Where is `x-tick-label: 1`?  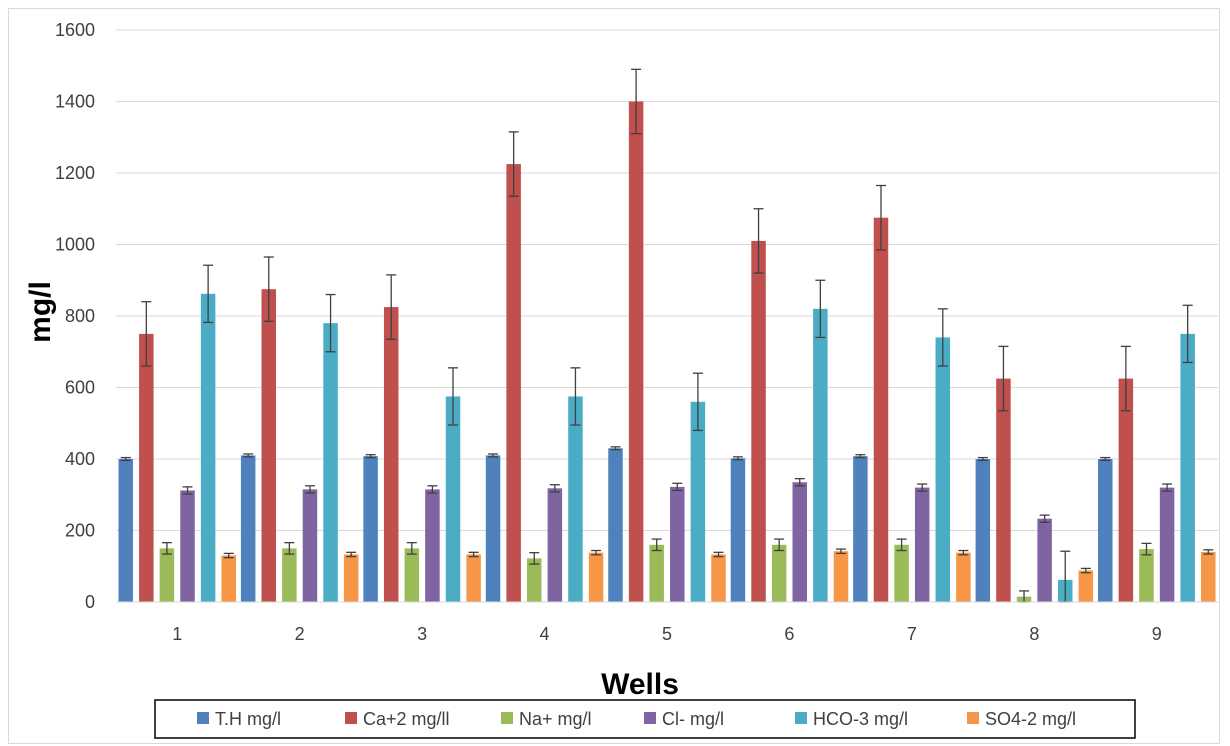 x-tick-label: 1 is located at coordinates (177, 634).